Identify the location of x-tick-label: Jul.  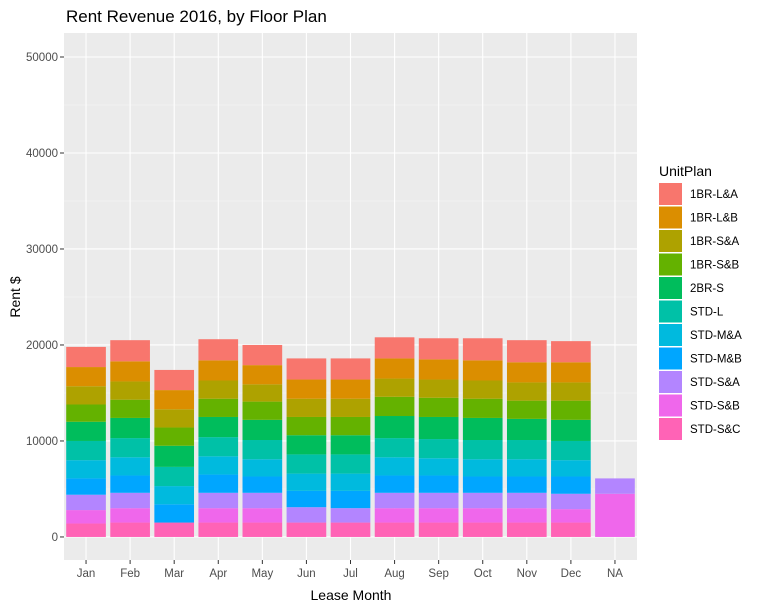
(350, 574).